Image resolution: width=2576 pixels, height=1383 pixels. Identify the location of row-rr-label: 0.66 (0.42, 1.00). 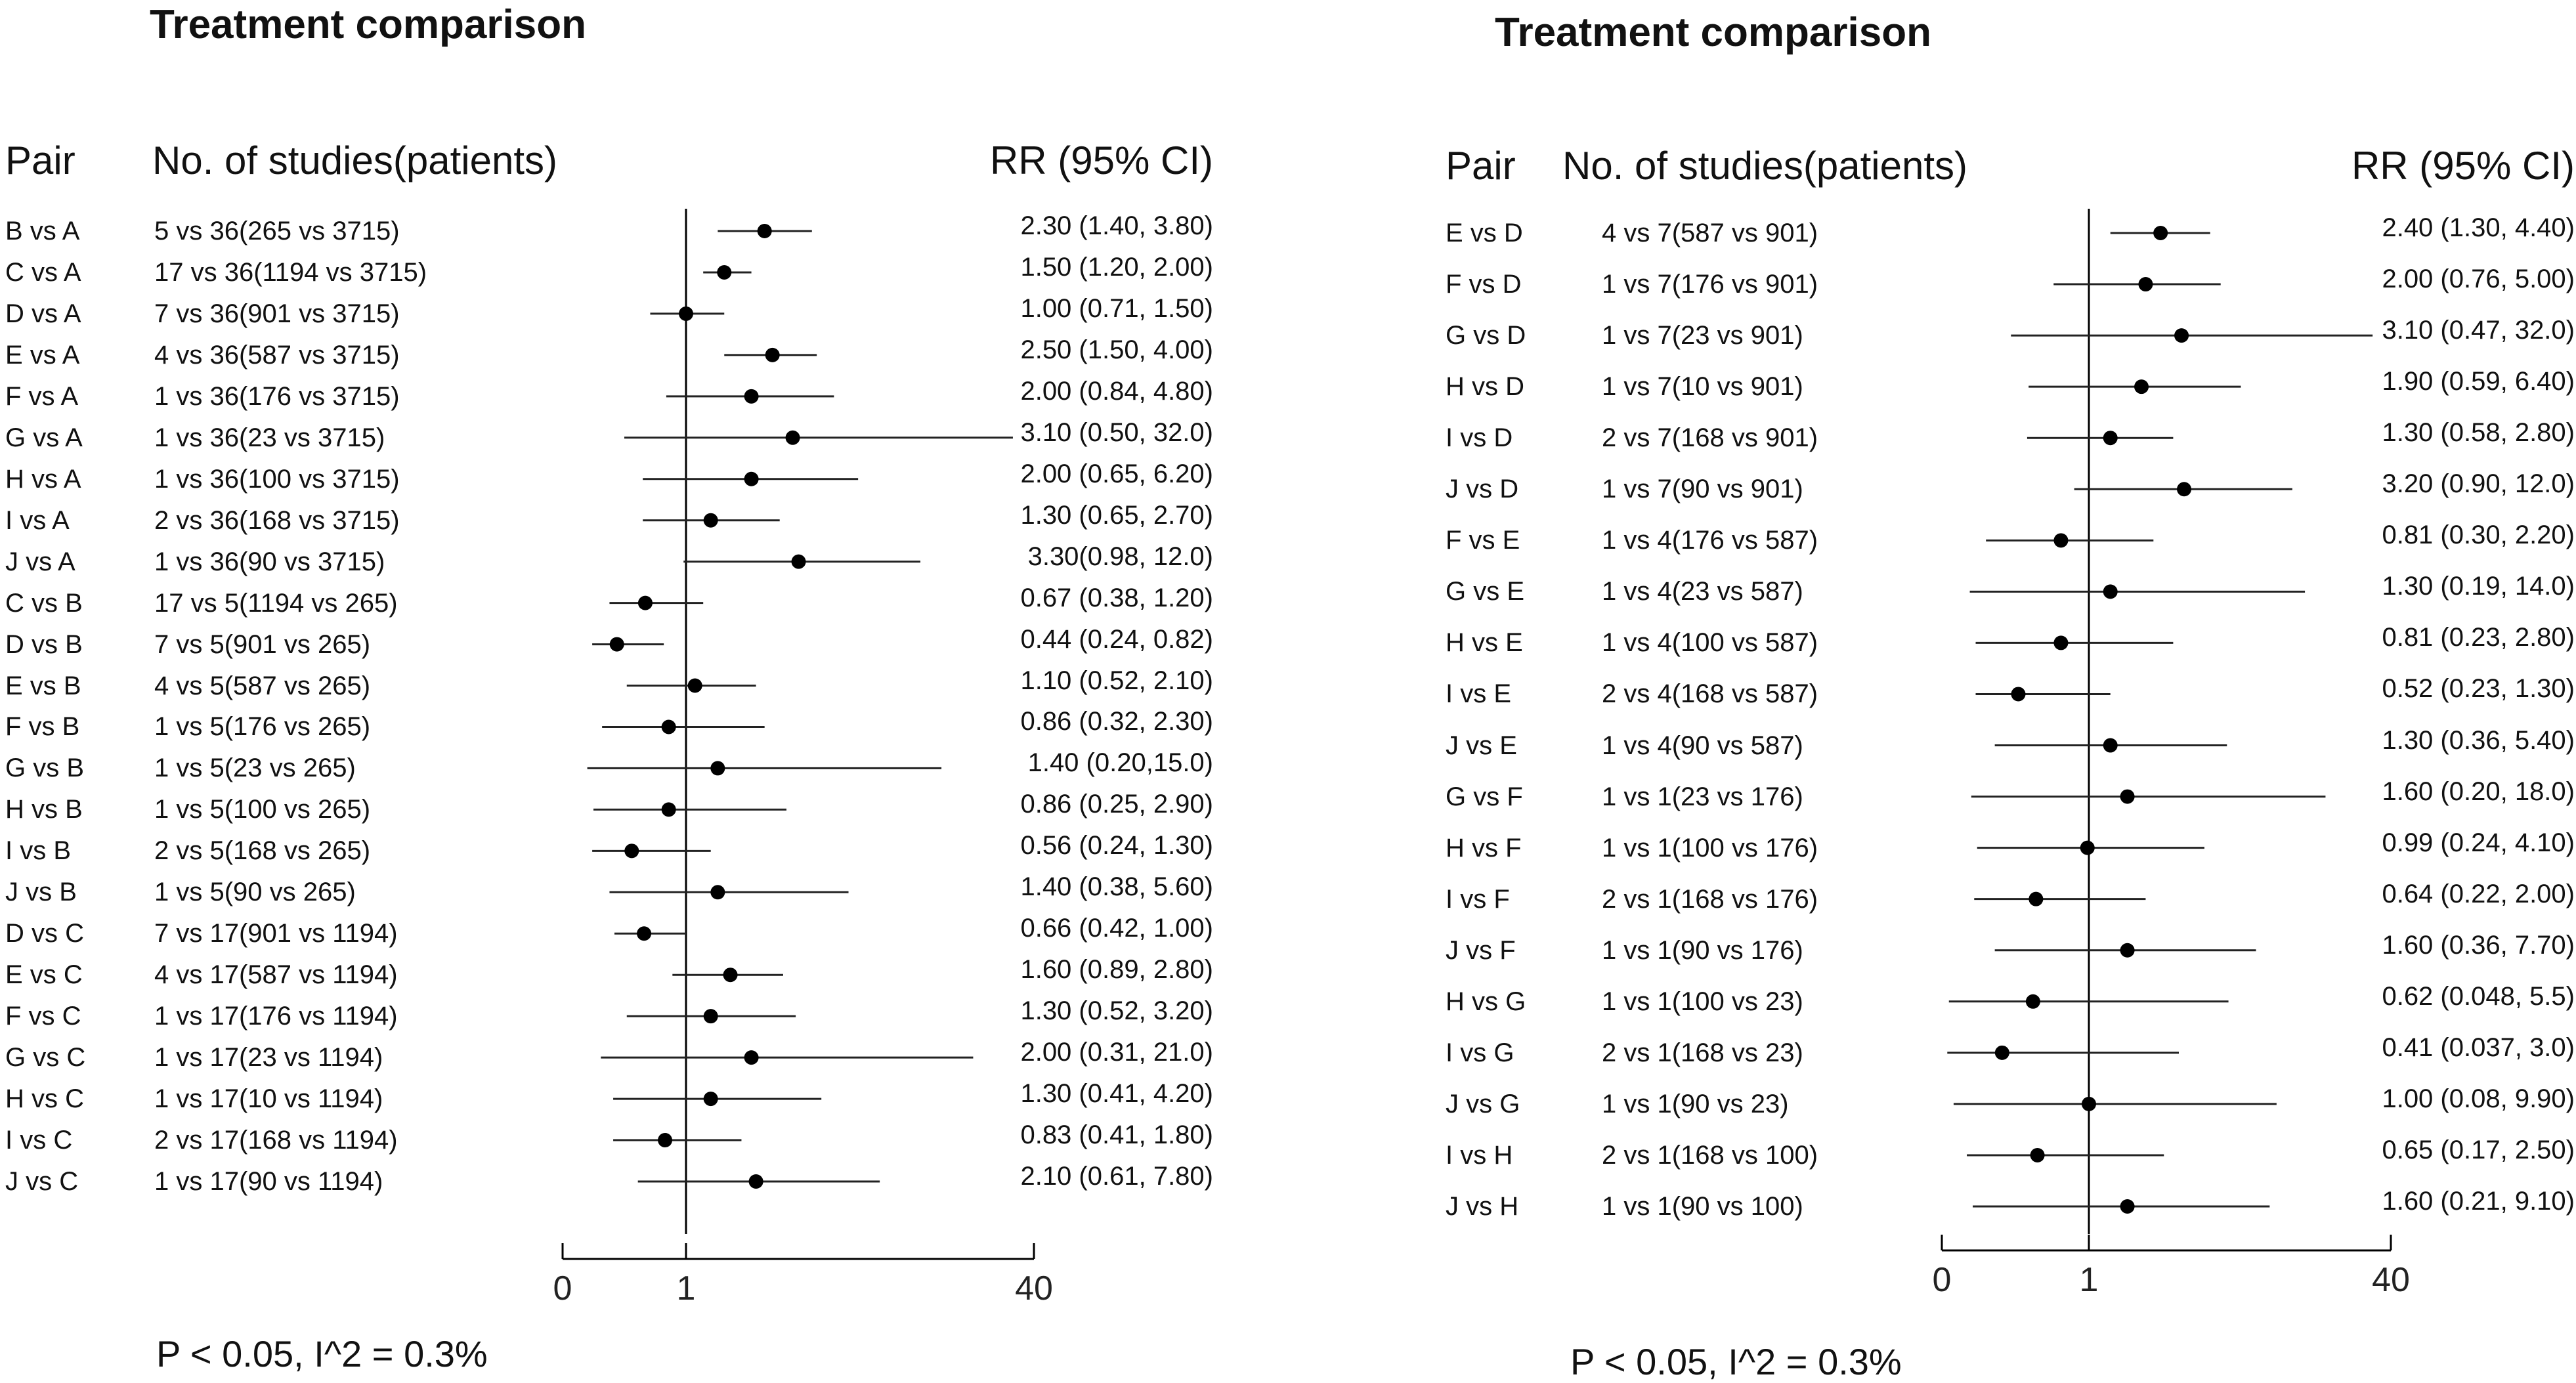
(1116, 928).